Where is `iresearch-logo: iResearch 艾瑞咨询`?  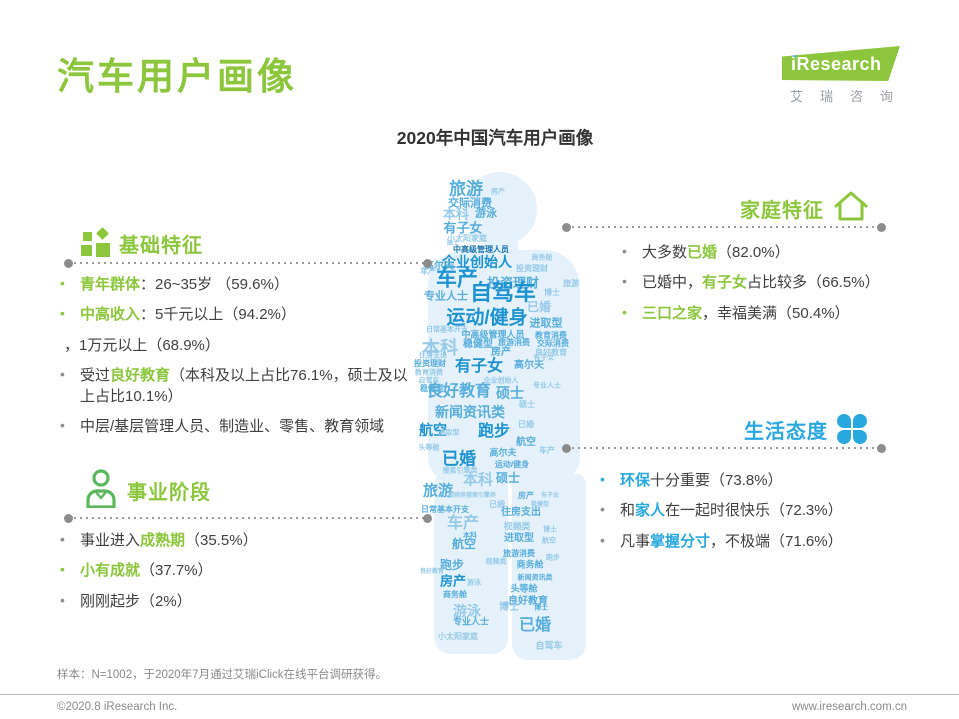
iresearch-logo: iResearch 艾瑞咨询 is located at coordinates (846, 75).